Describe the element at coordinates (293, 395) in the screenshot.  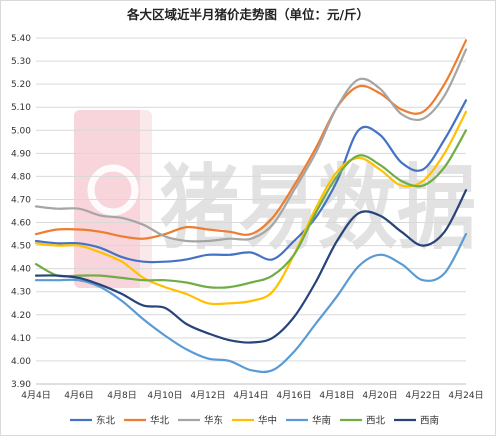
I see `x-tick-label: 4月16日` at that location.